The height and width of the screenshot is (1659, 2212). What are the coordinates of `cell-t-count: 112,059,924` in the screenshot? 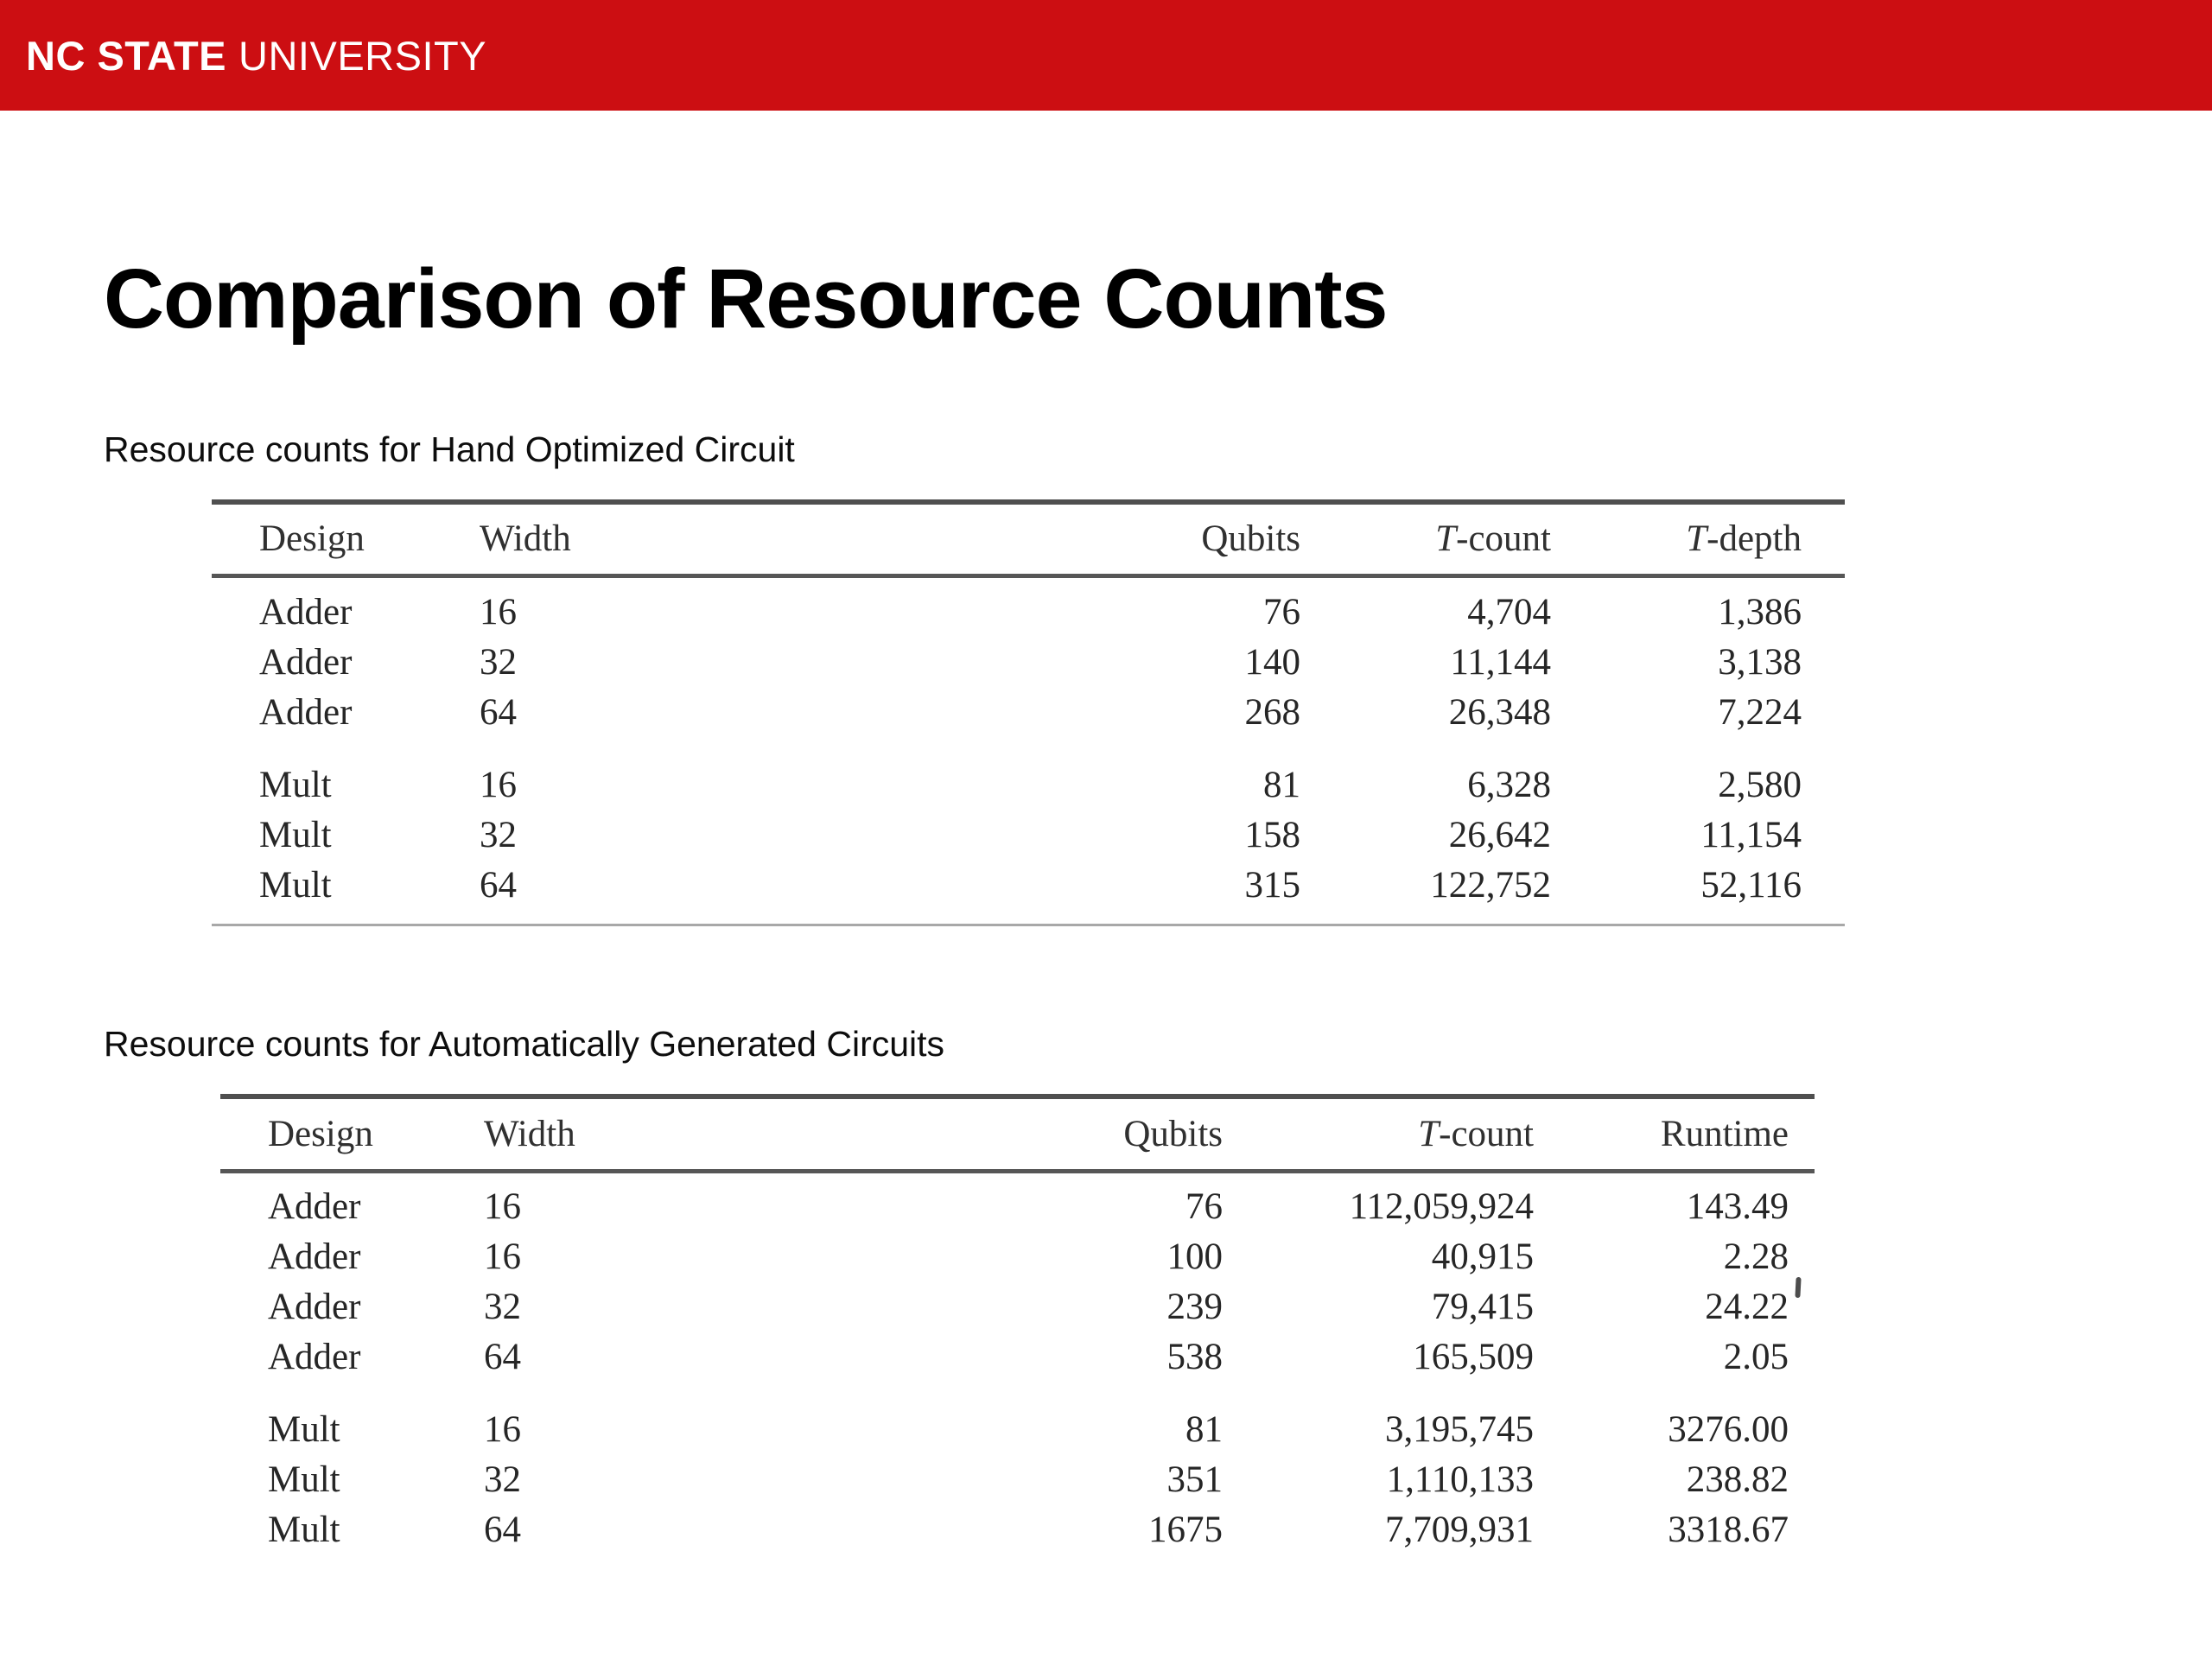 It's located at (1441, 1207).